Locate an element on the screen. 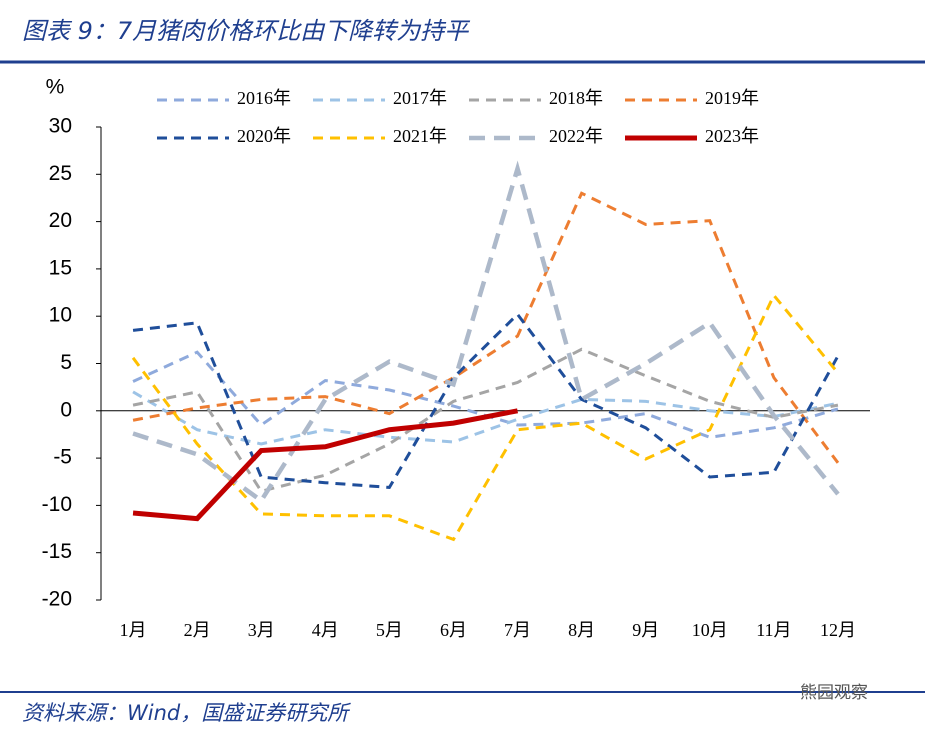 Image resolution: width=925 pixels, height=741 pixels. x-tick-label: 12月 is located at coordinates (838, 630).